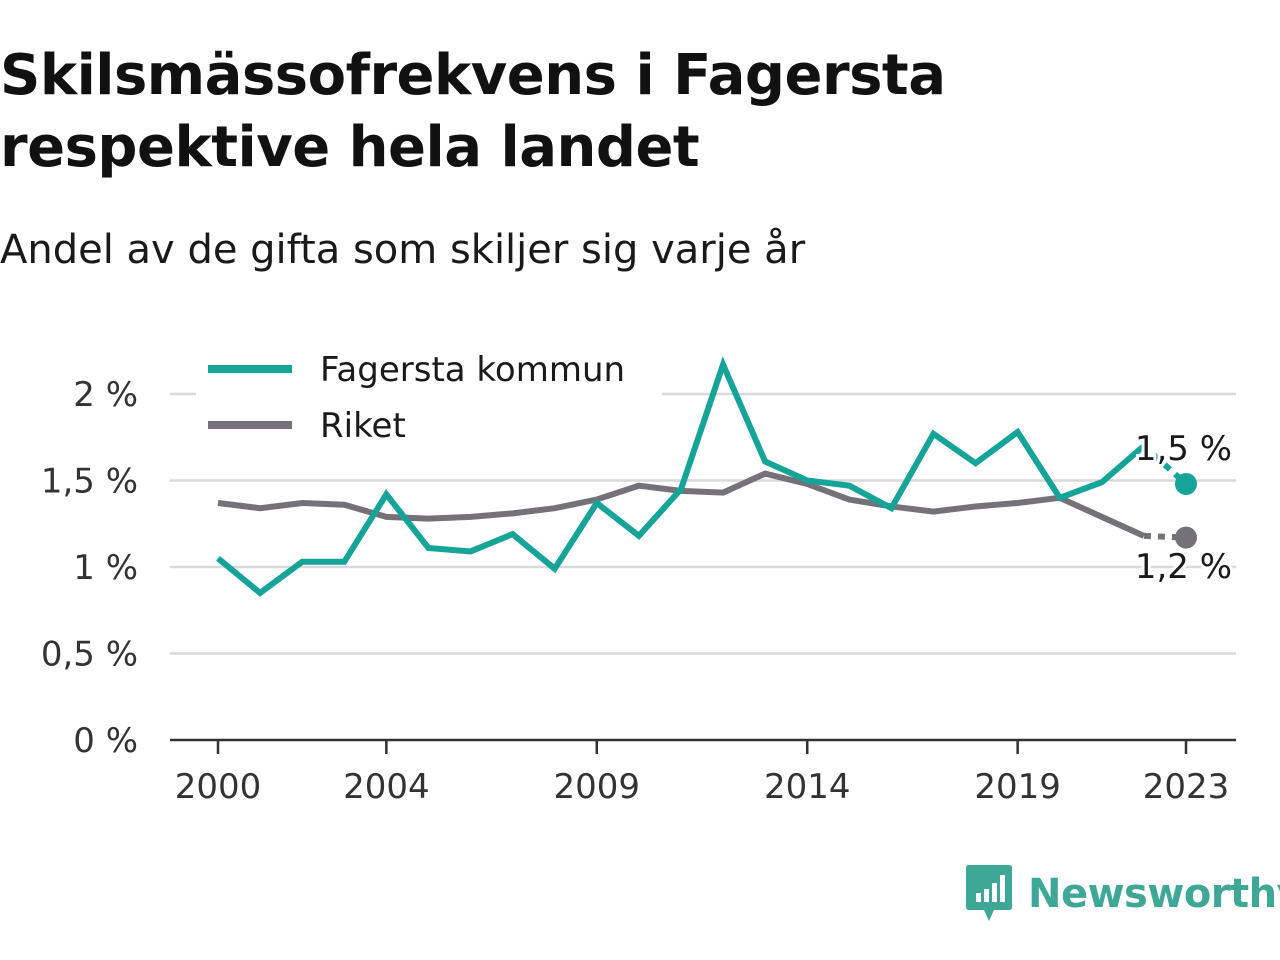 Image resolution: width=1280 pixels, height=960 pixels. Describe the element at coordinates (363, 426) in the screenshot. I see `legend-label: Riket` at that location.